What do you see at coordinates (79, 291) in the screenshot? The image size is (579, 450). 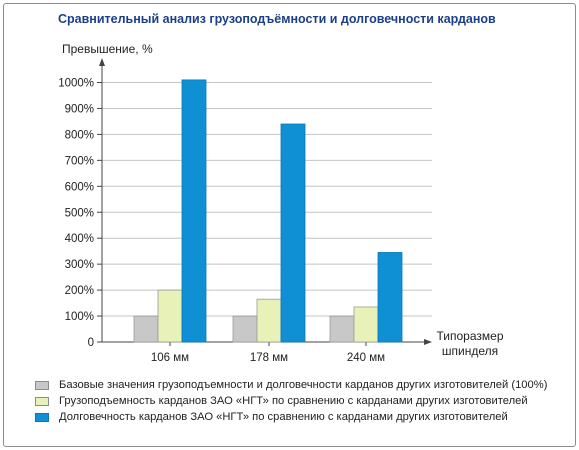 I see `y-tick-label: 200%` at bounding box center [79, 291].